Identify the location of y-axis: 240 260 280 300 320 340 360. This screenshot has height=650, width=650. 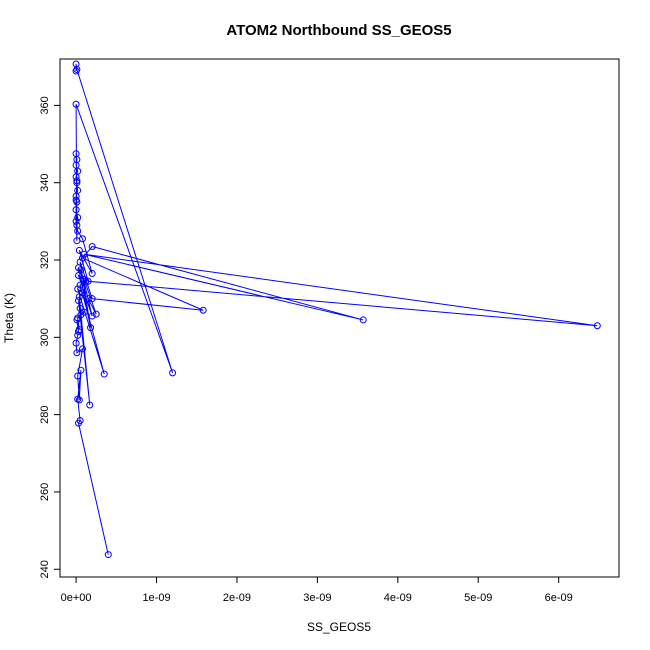
(50, 337).